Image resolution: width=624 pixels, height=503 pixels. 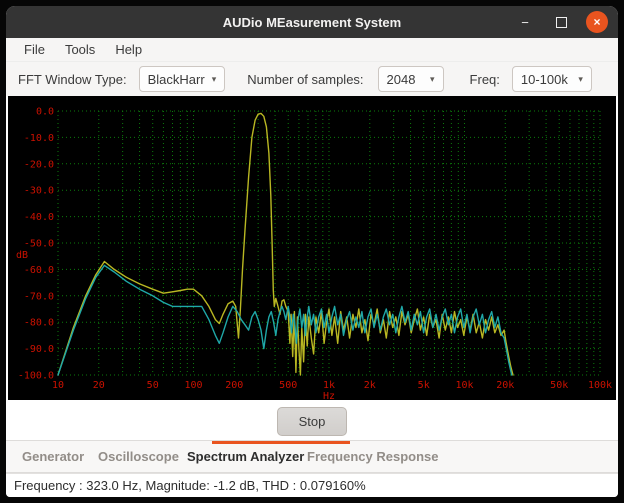 What do you see at coordinates (39, 244) in the screenshot?
I see `y-tick-label: -50.0` at bounding box center [39, 244].